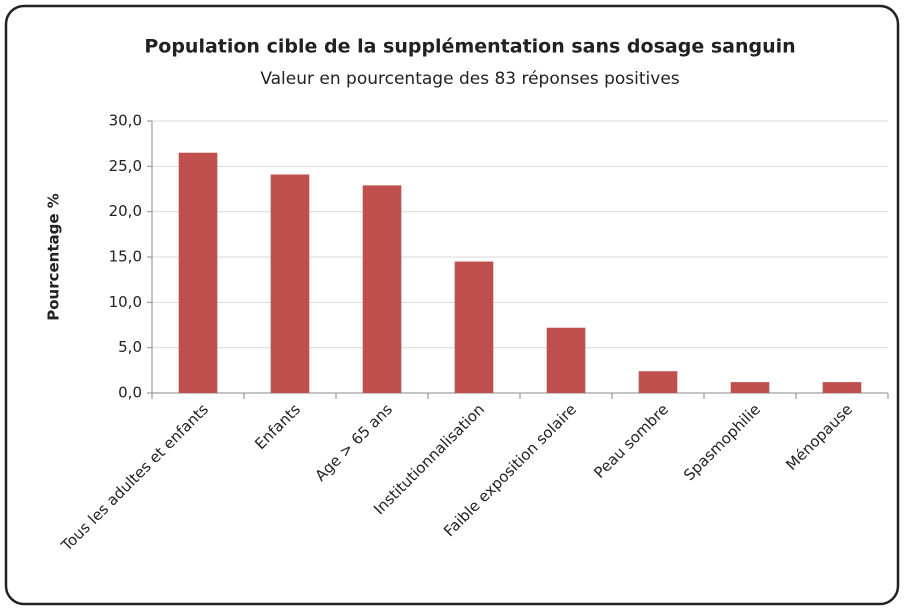  Describe the element at coordinates (125, 166) in the screenshot. I see `y-tick-label: 25,0` at that location.